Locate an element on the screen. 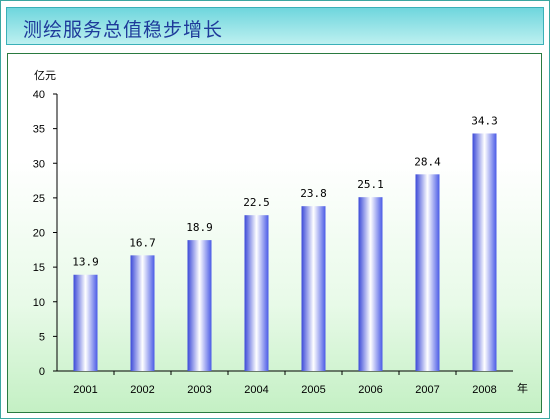  bar-2004 is located at coordinates (256, 293).